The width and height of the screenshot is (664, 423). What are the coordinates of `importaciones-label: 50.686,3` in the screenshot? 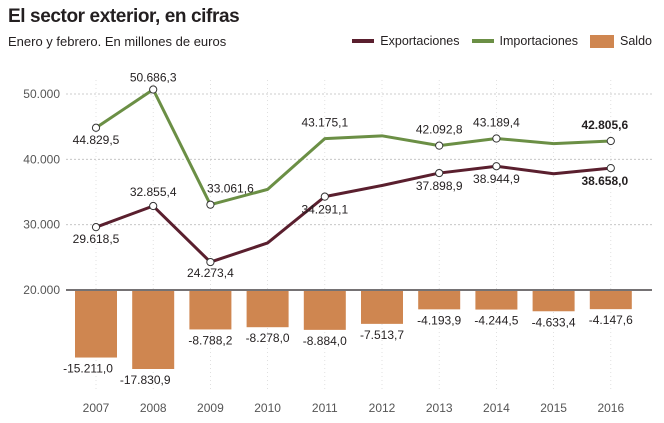 It's located at (153, 78).